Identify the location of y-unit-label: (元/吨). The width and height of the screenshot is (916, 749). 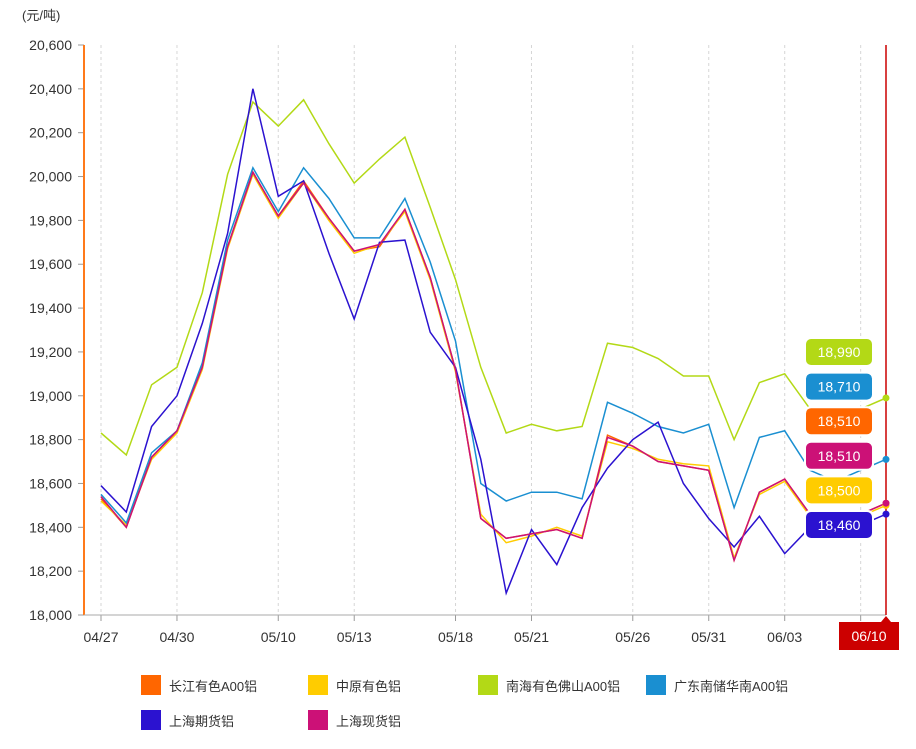
(41, 15).